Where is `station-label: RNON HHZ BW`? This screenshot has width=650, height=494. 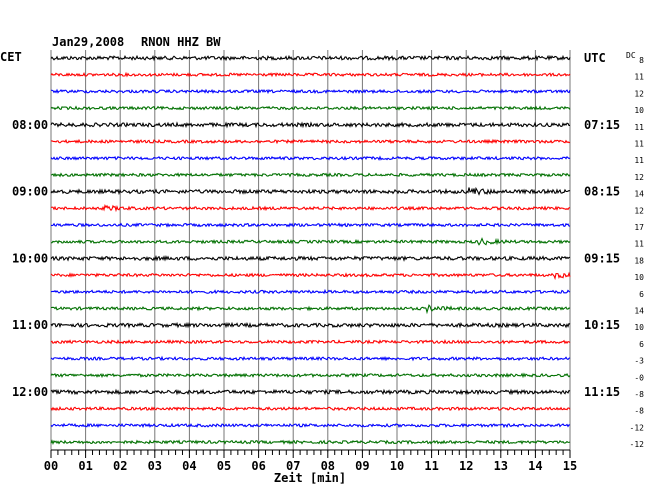
station-label: RNON HHZ BW is located at coordinates (181, 42).